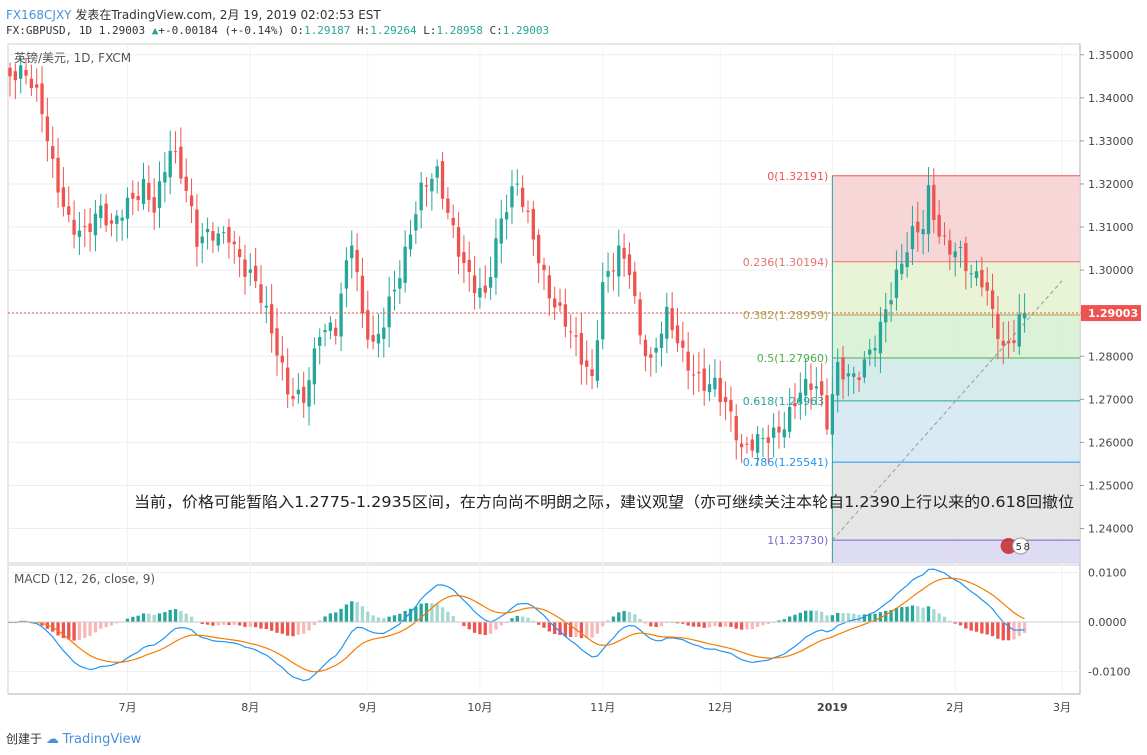 Image resolution: width=1147 pixels, height=755 pixels. What do you see at coordinates (602, 707) in the screenshot?
I see `time-tick-label: 11月` at bounding box center [602, 707].